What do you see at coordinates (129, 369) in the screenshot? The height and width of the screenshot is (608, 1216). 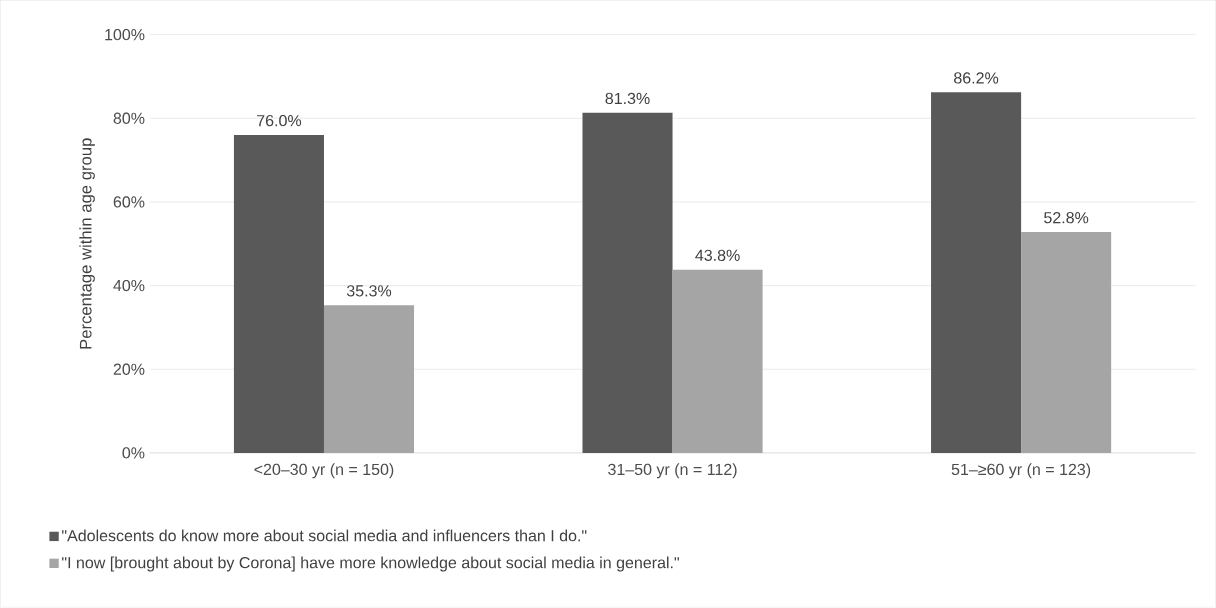 I see `y-tick-label: 20%` at bounding box center [129, 369].